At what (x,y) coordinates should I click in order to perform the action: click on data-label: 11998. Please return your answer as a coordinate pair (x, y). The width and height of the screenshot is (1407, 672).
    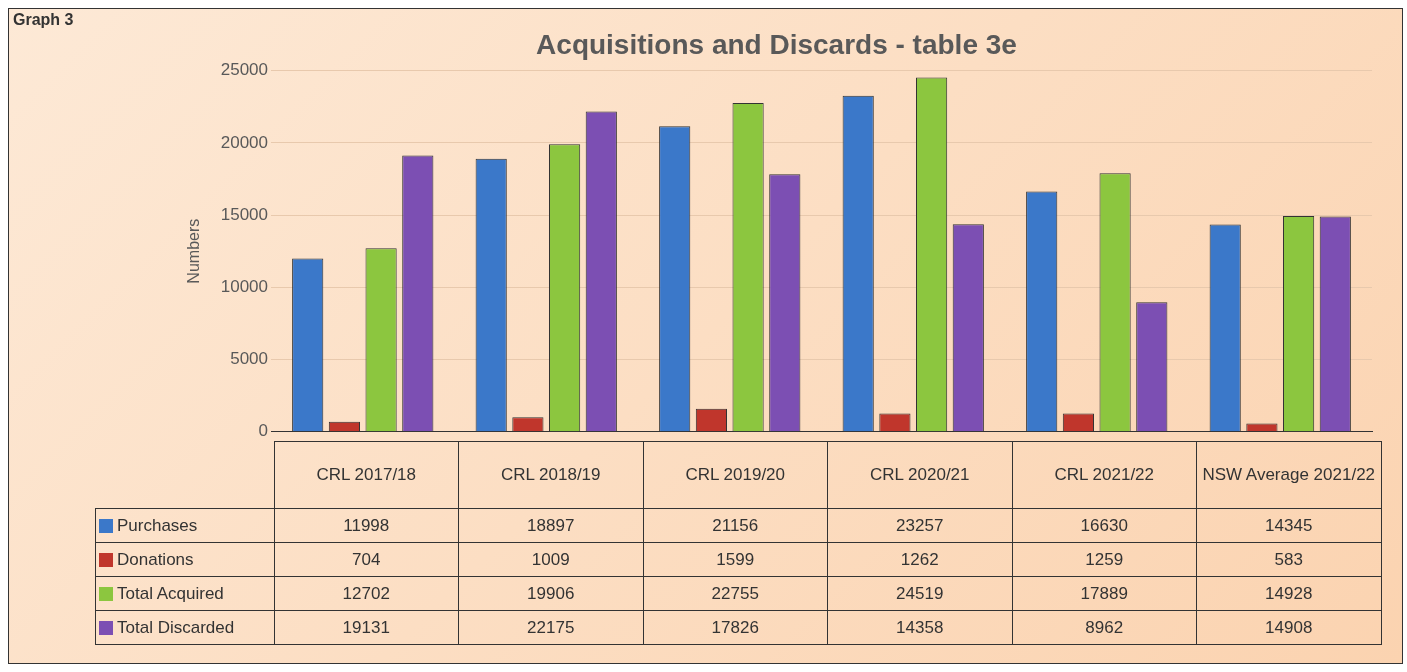
    Looking at the image, I should click on (366, 525).